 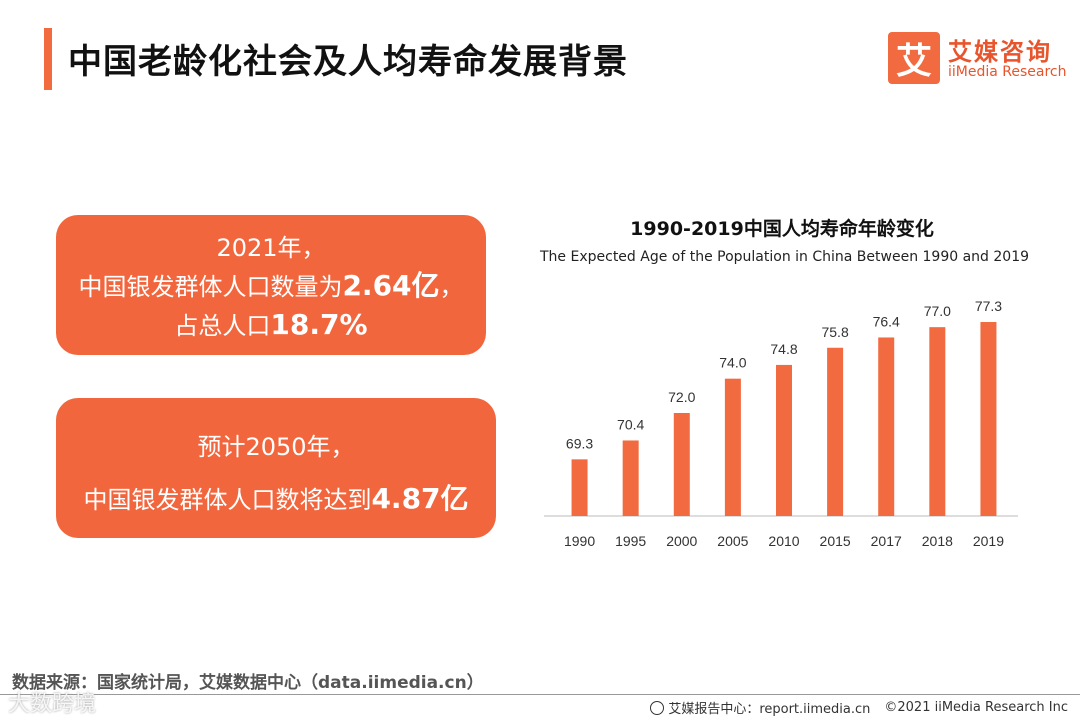 What do you see at coordinates (681, 464) in the screenshot?
I see `bar-2000` at bounding box center [681, 464].